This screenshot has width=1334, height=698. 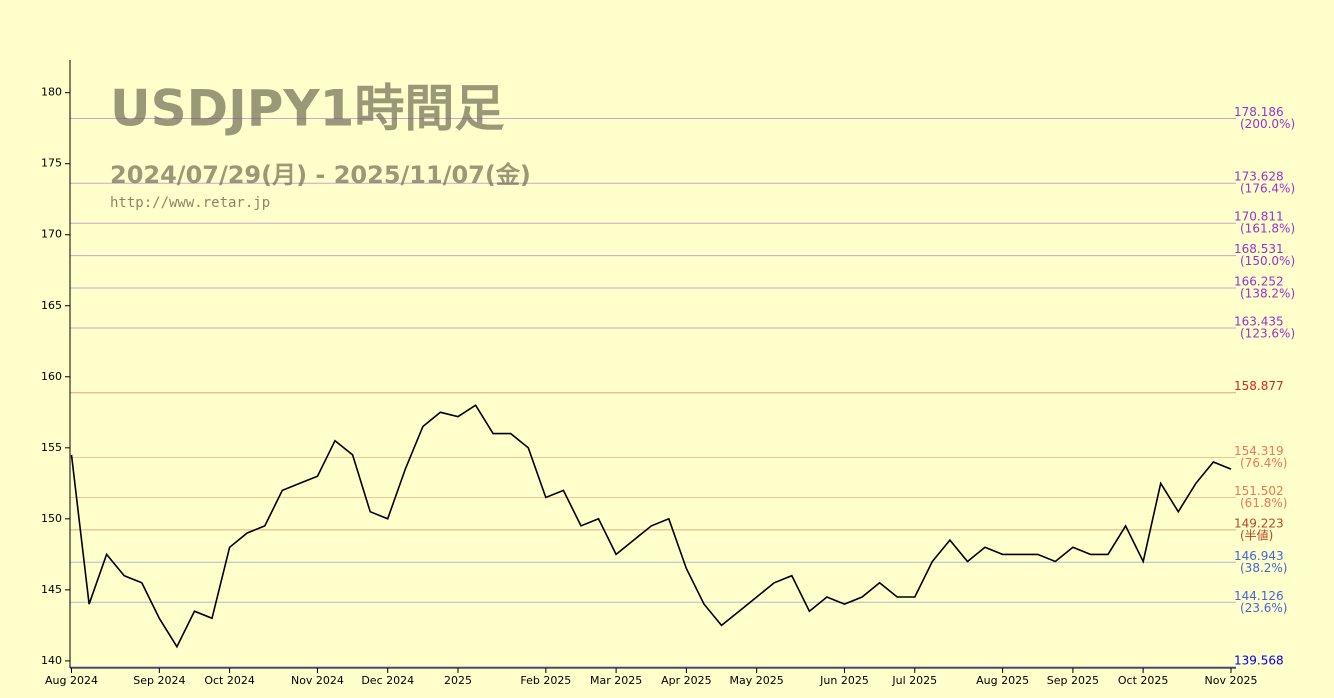 What do you see at coordinates (1259, 217) in the screenshot?
I see `level-label: 170.811` at bounding box center [1259, 217].